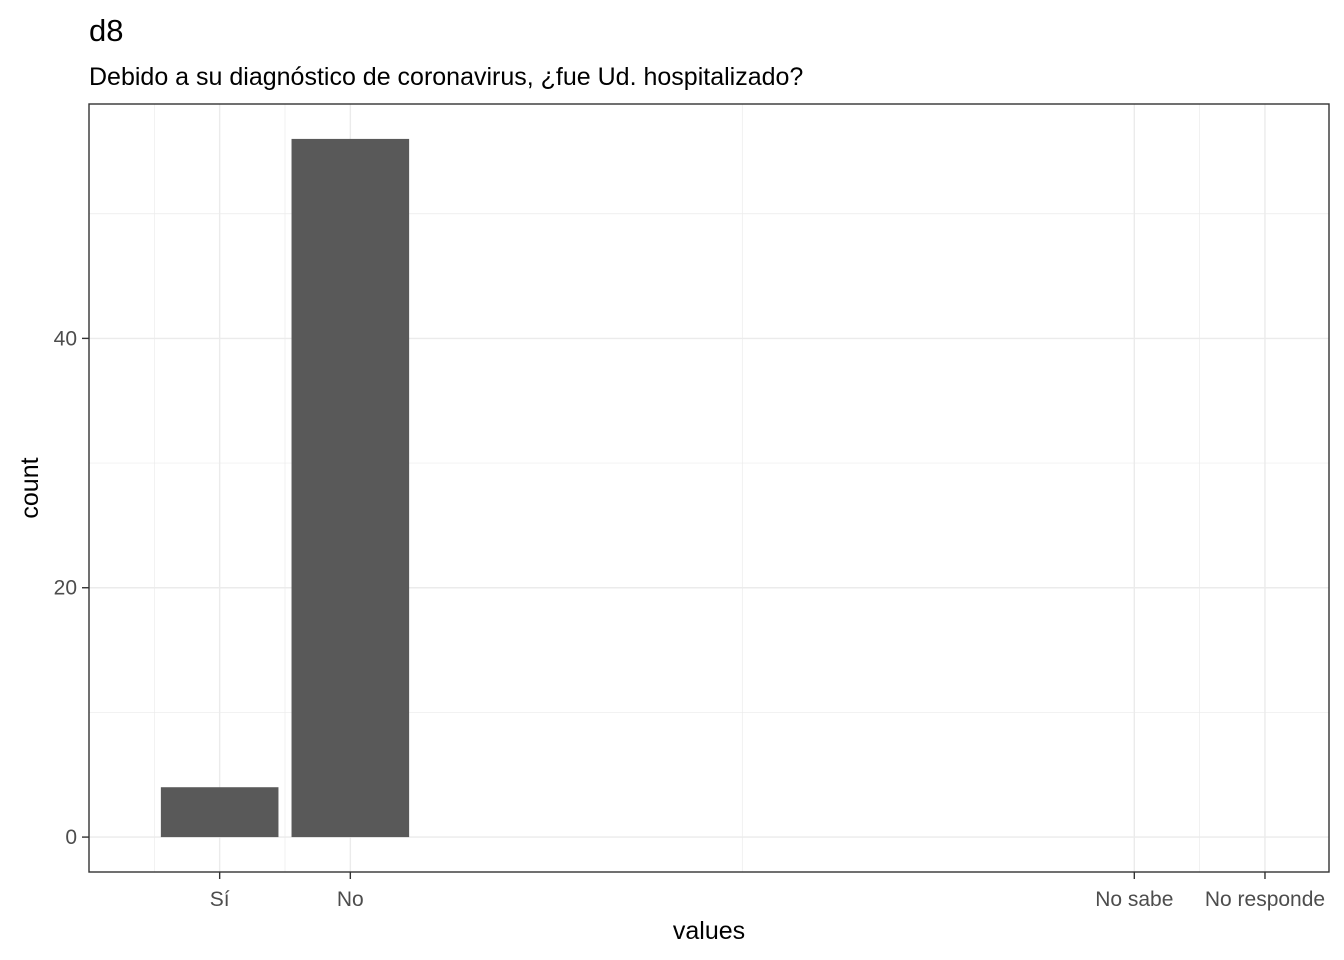 This screenshot has width=1344, height=960. I want to click on x-tick-label: No responde, so click(1265, 899).